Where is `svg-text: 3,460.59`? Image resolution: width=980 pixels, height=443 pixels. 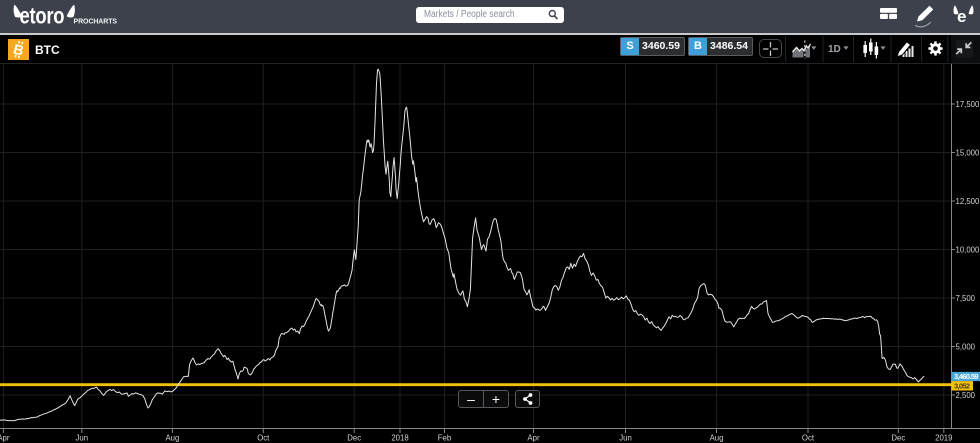 svg-text: 3,460.59 is located at coordinates (966, 376).